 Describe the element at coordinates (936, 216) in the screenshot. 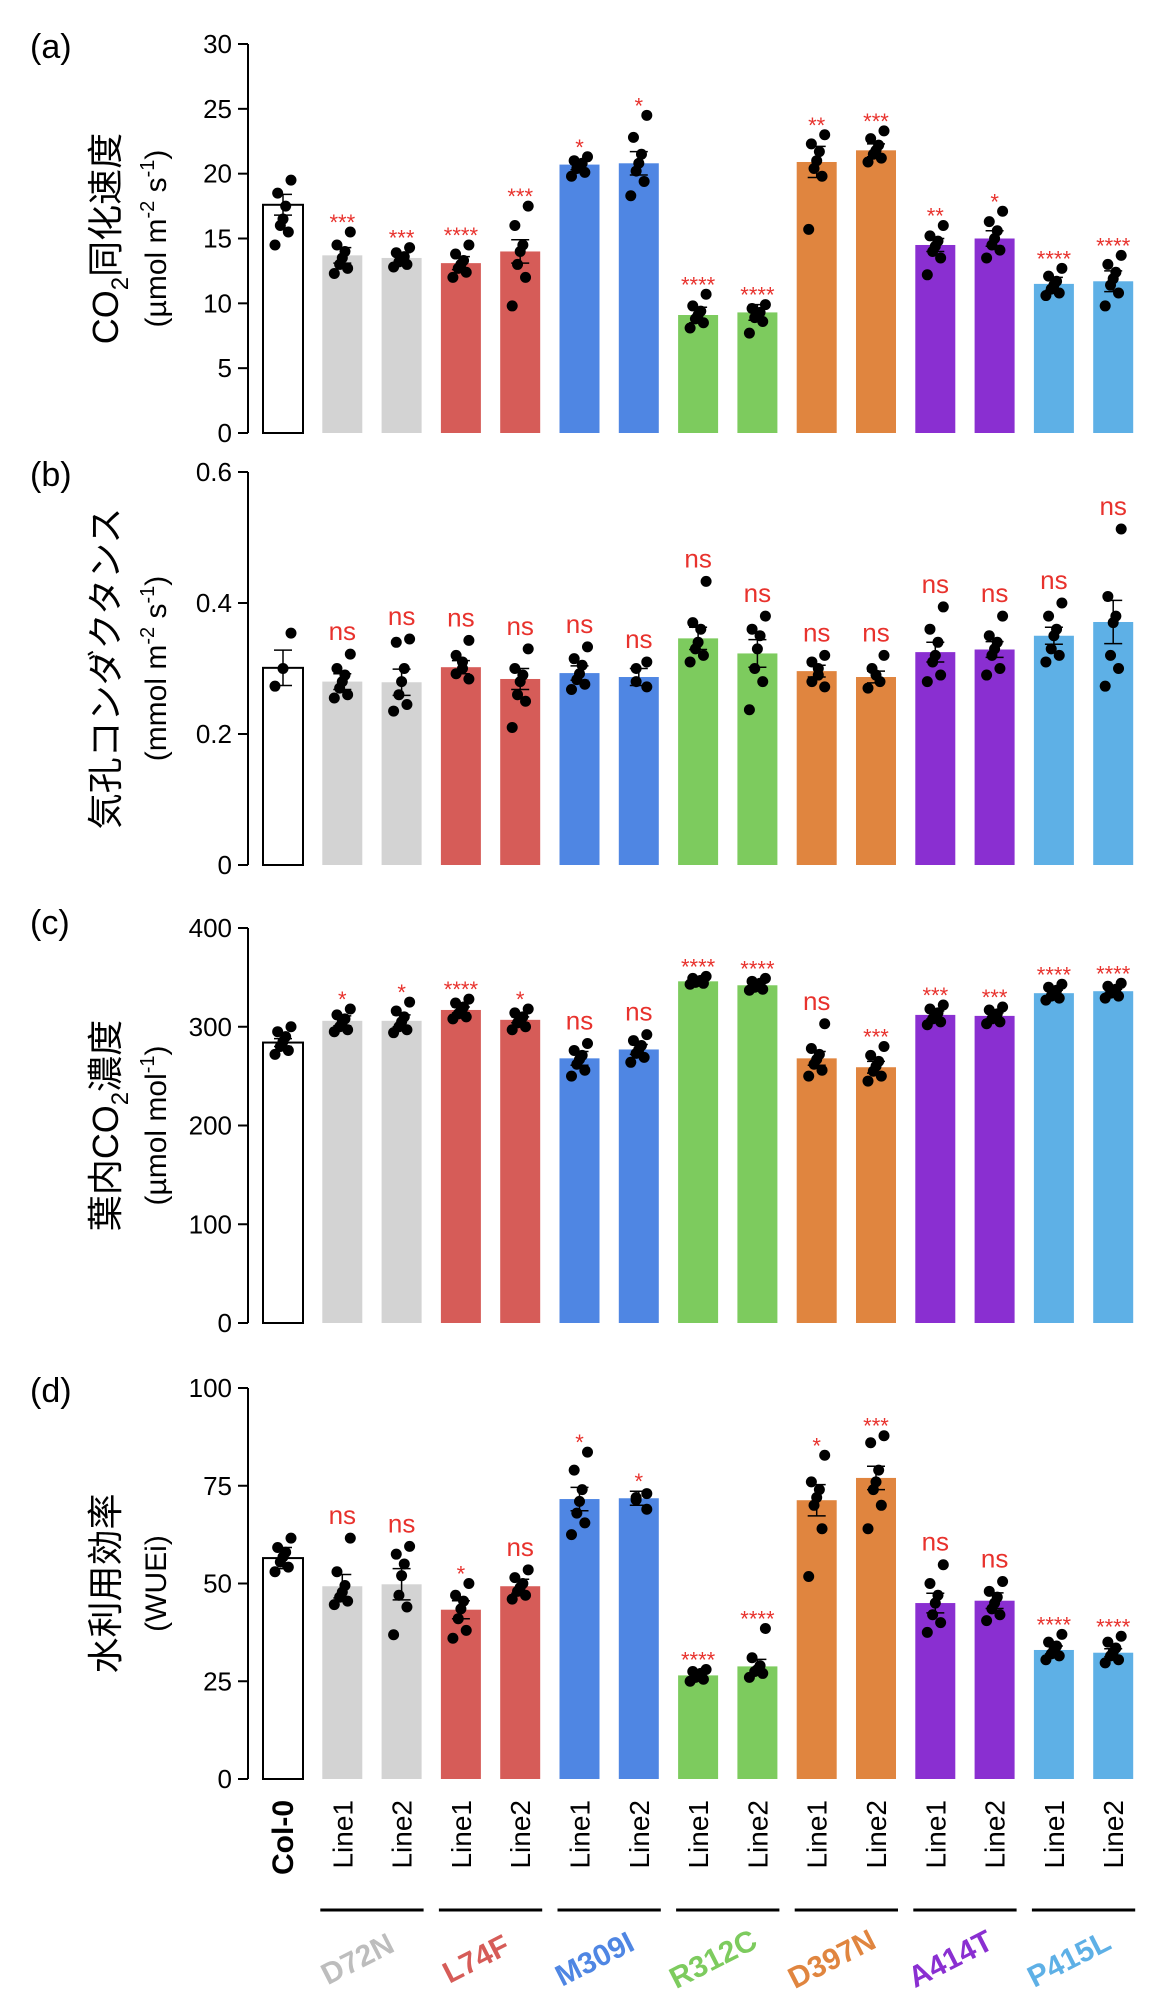

I see `significance-label: **` at that location.